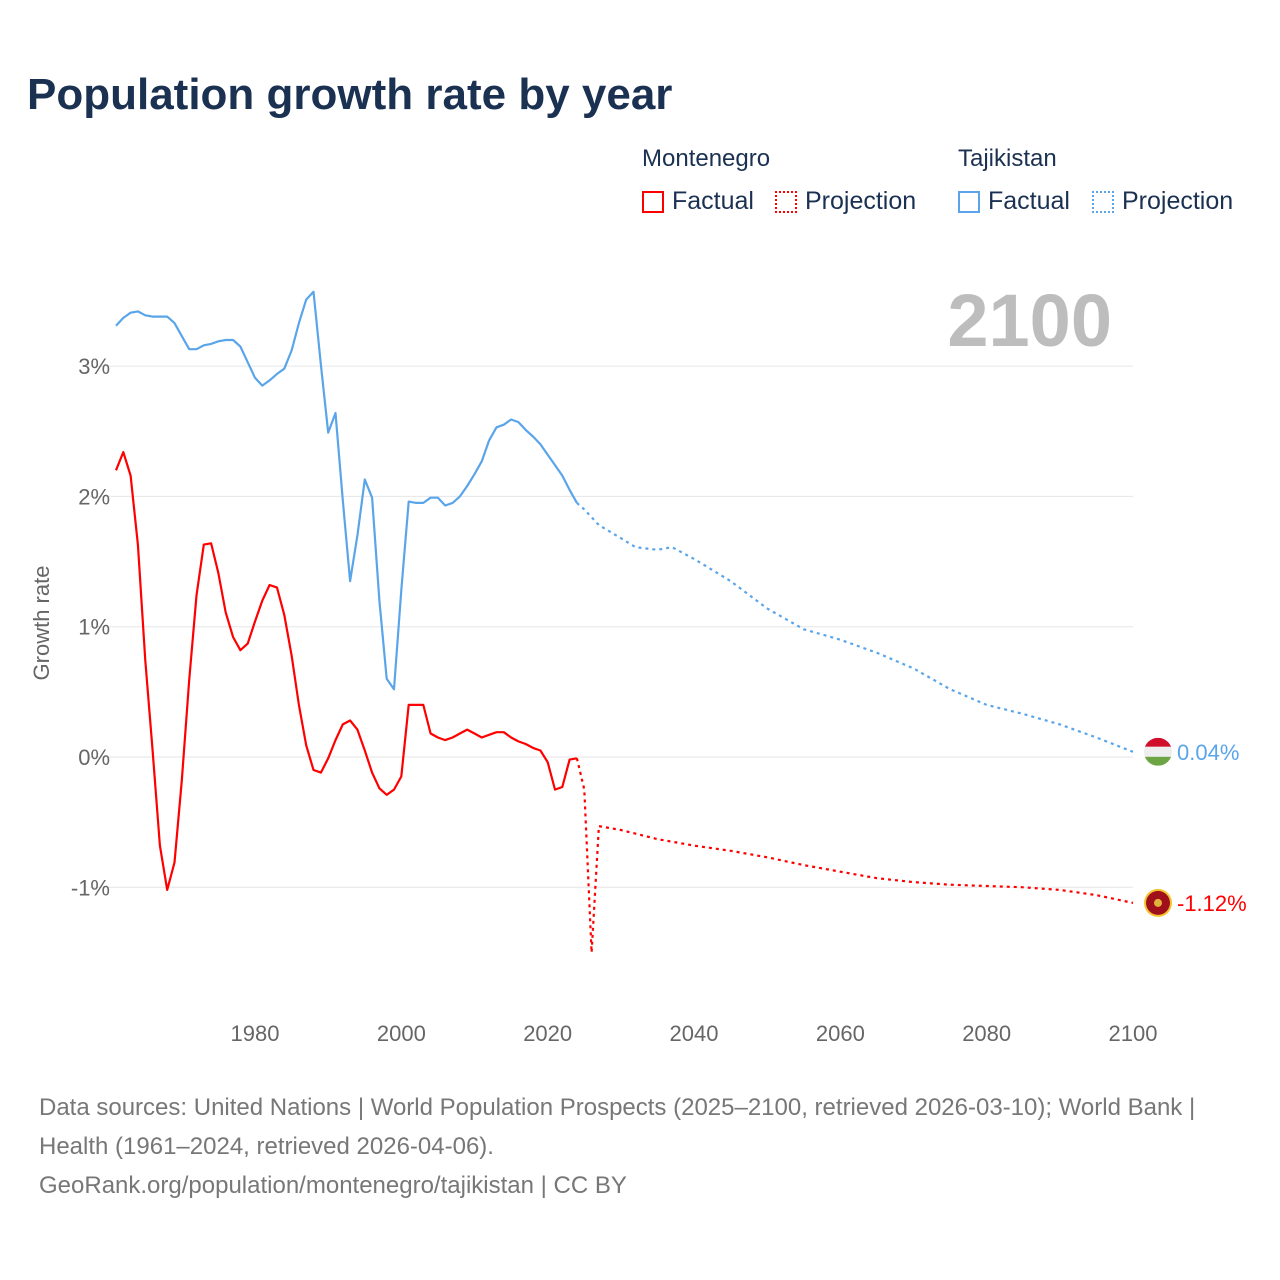 The height and width of the screenshot is (1280, 1280). What do you see at coordinates (1007, 158) in the screenshot?
I see `legend-group-tajikistan: Tajikistan` at bounding box center [1007, 158].